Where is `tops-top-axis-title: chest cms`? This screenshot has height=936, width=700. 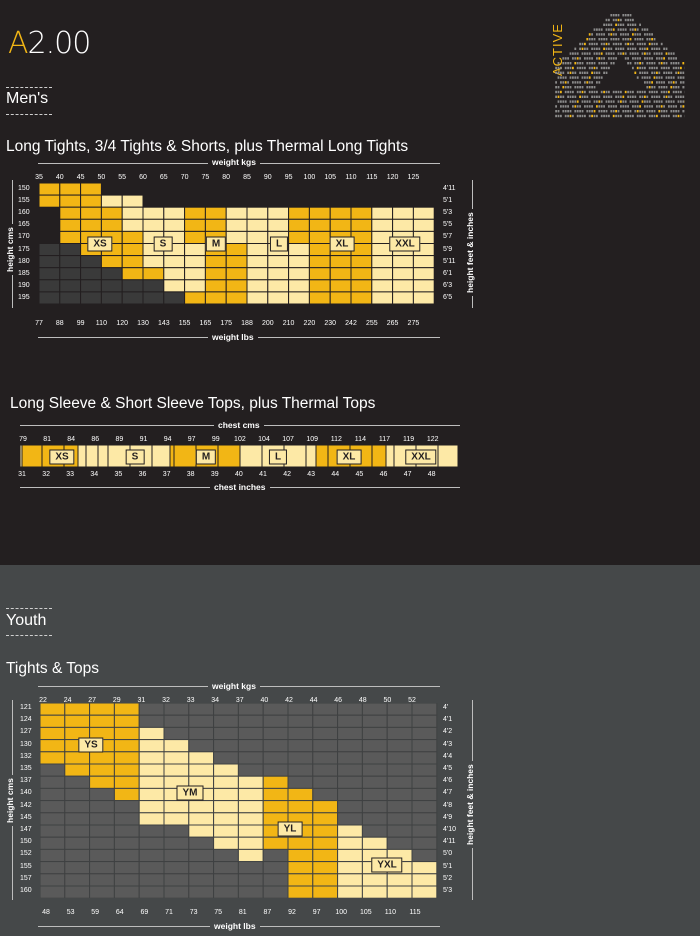
tops-top-axis-title: chest cms is located at coordinates (239, 425).